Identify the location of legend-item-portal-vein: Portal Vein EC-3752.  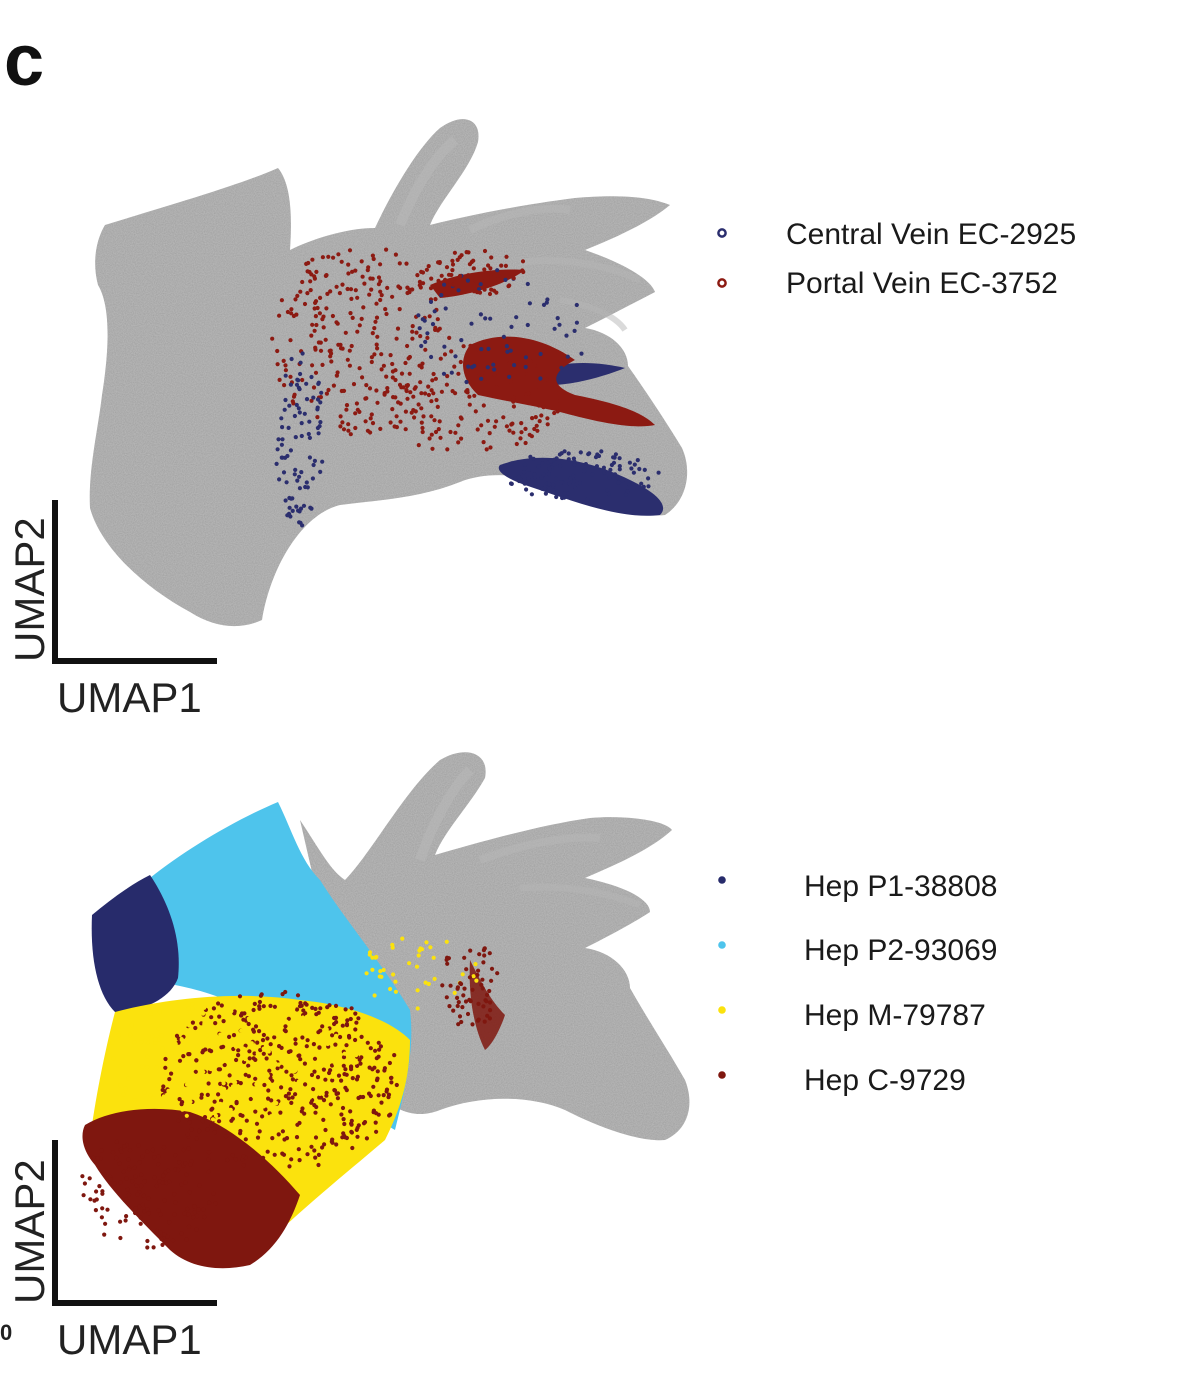
(887, 283).